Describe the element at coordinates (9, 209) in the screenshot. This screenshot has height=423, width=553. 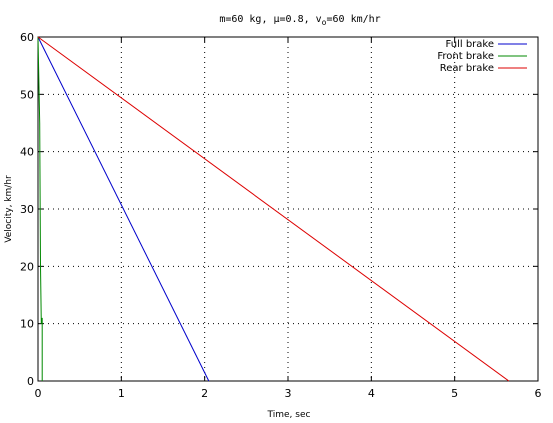
I see `y-axis-label: Velocity, km/hr` at that location.